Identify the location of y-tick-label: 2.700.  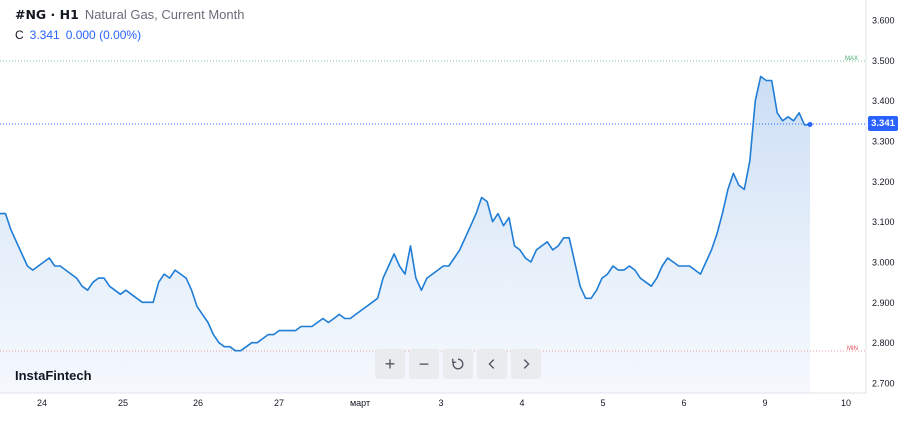
(883, 384).